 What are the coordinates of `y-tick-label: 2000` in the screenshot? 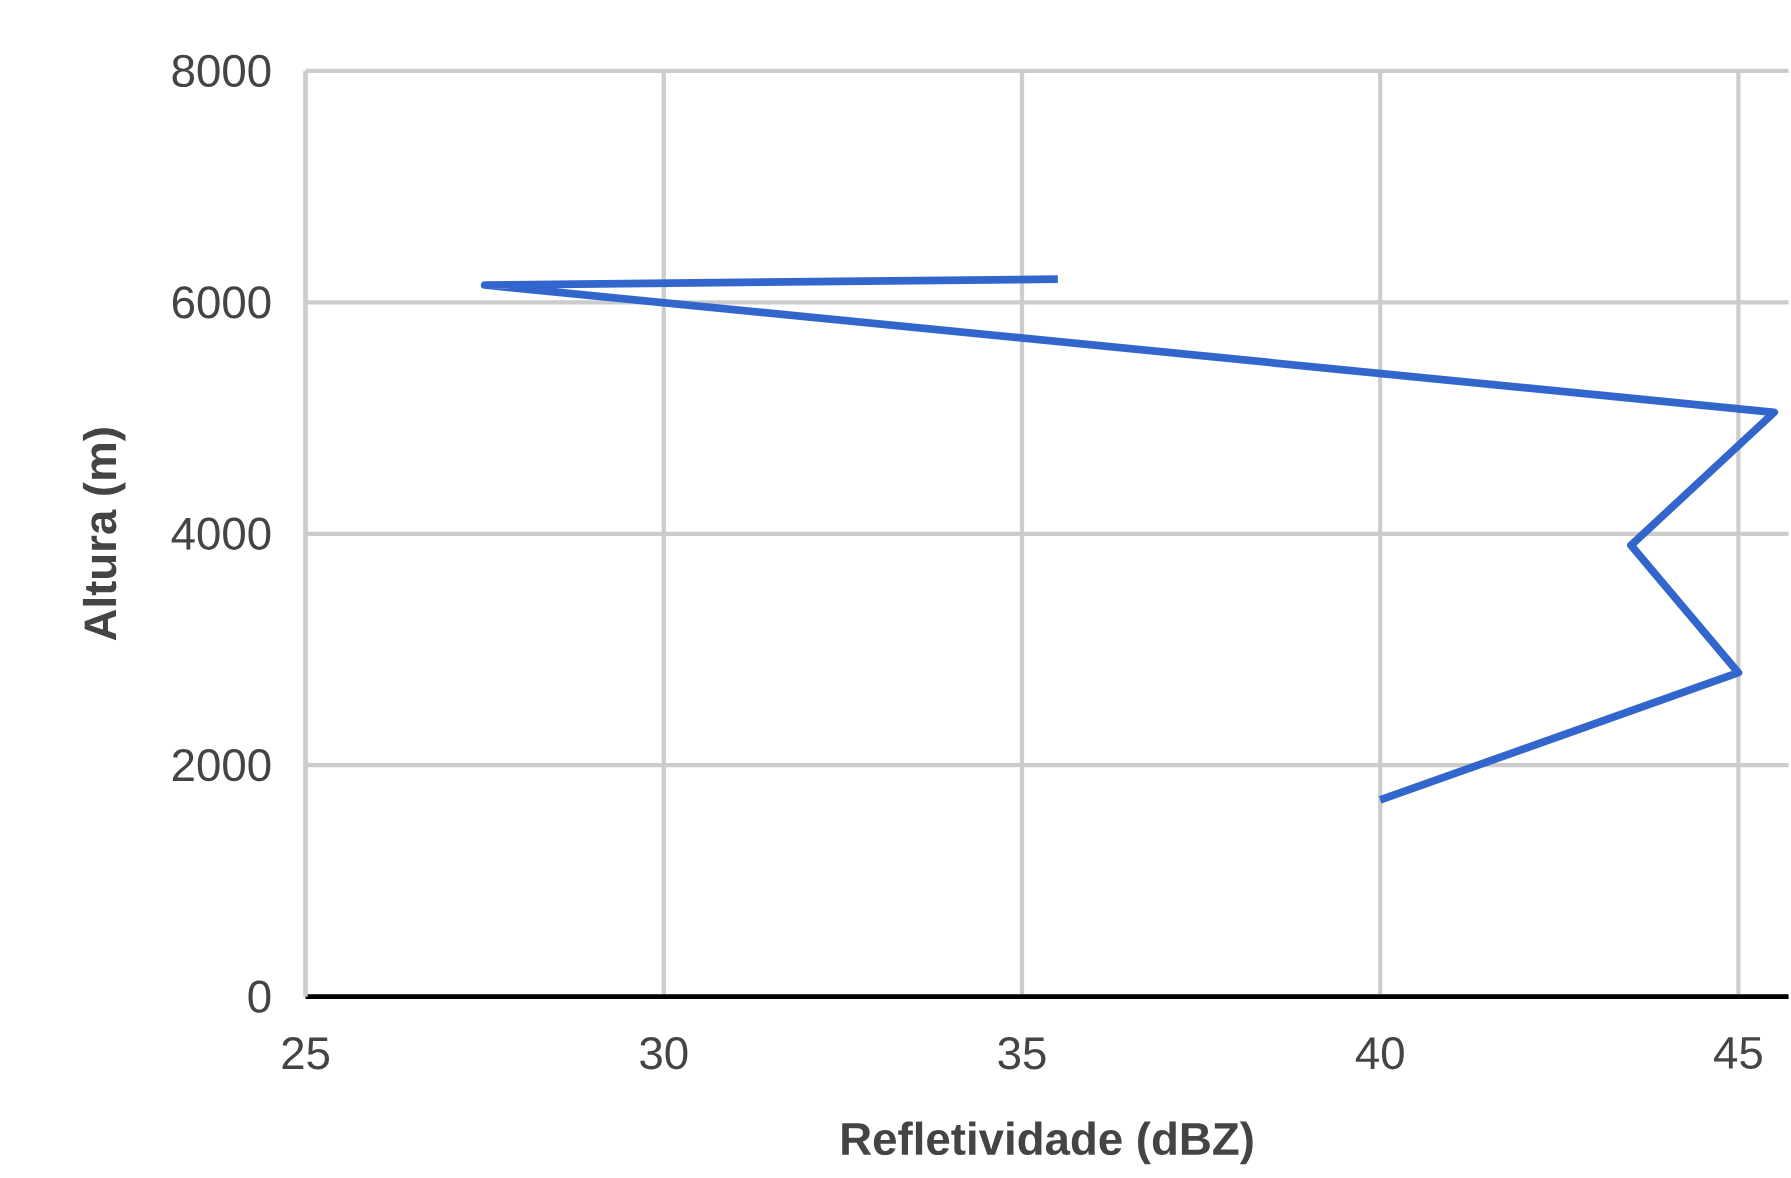 It's located at (221, 765).